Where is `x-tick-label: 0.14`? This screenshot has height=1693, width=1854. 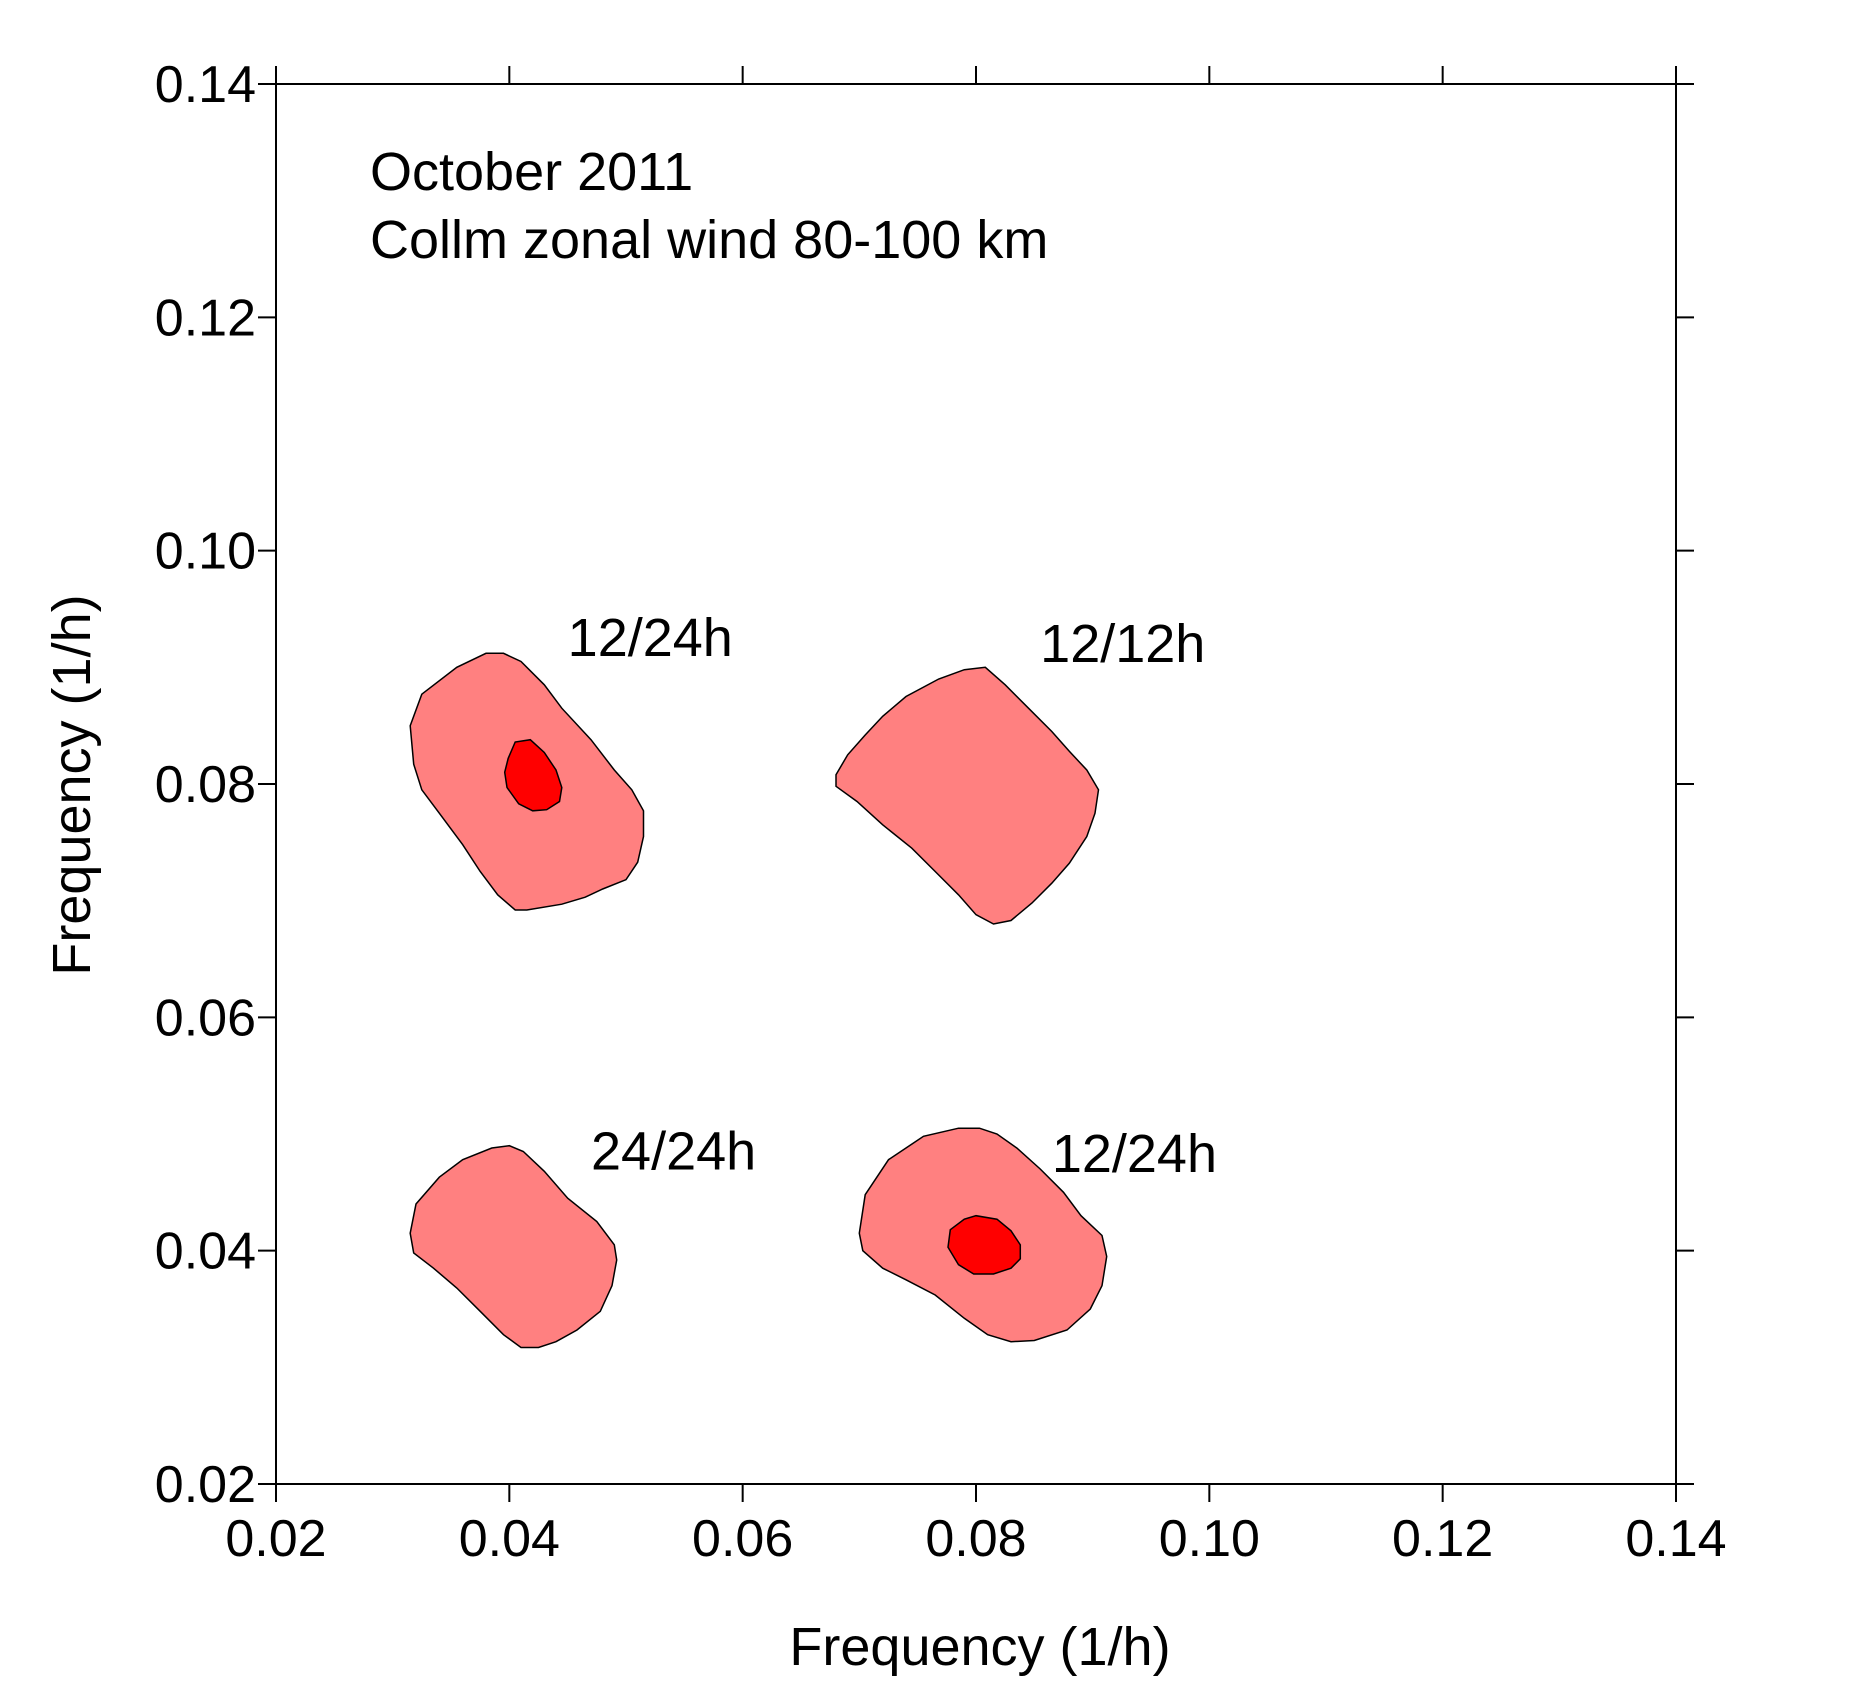
x-tick-label: 0.14 is located at coordinates (1675, 1539).